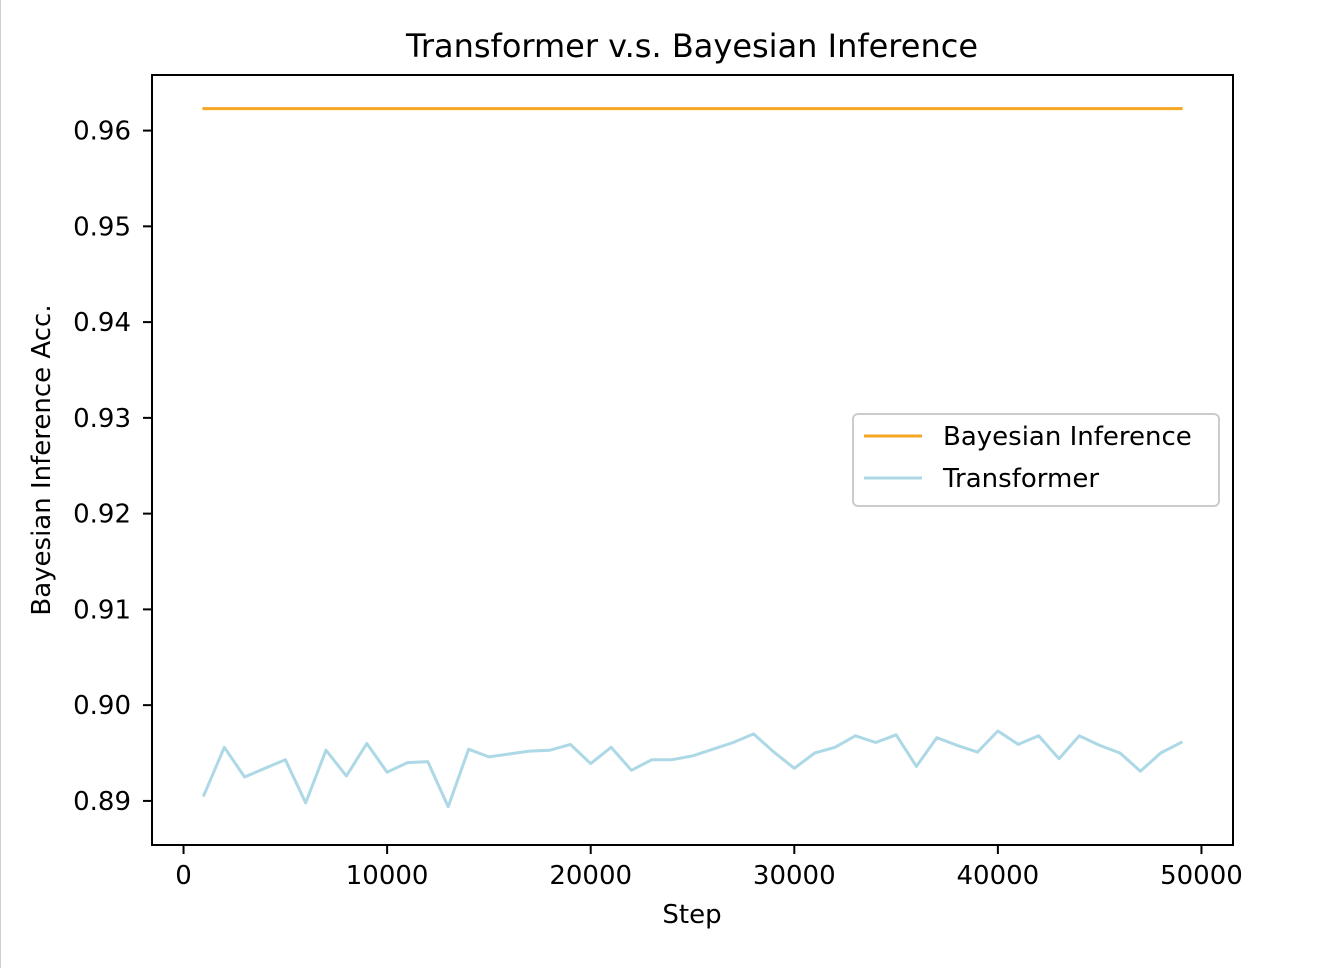  Describe the element at coordinates (1020, 479) in the screenshot. I see `legend-label-transformer: Transformer` at that location.